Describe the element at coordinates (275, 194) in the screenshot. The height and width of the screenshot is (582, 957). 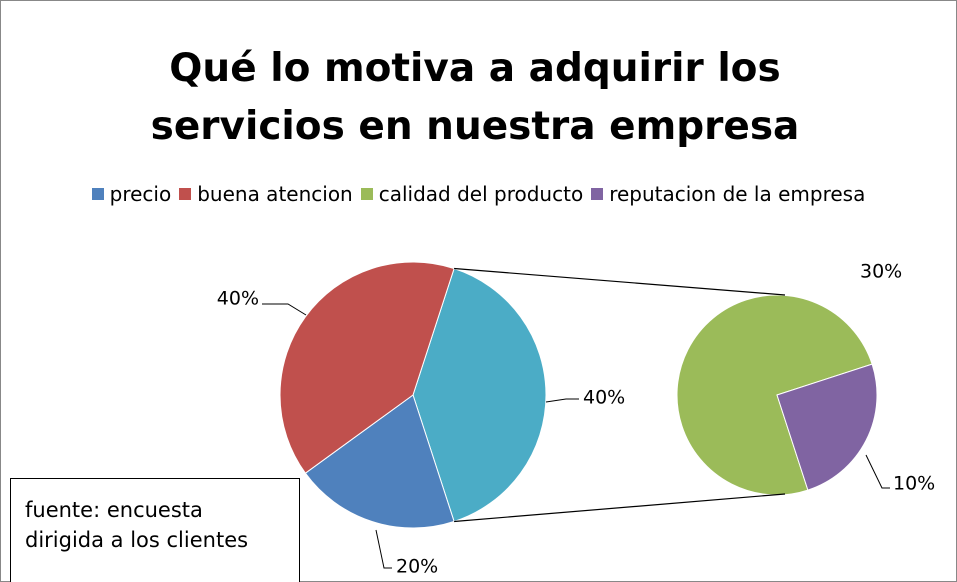
I see `legend-label: buena atencion` at that location.